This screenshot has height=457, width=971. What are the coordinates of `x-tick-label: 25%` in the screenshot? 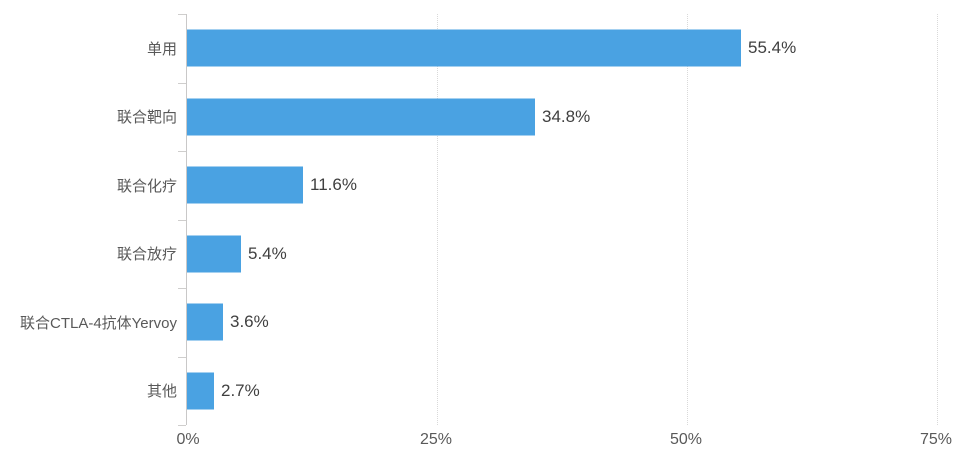 It's located at (436, 439).